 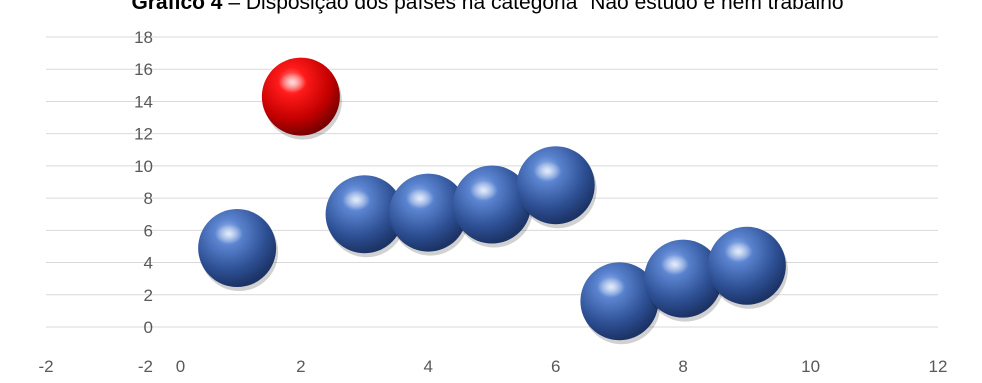 What do you see at coordinates (180, 366) in the screenshot?
I see `x-tick-label: 0` at bounding box center [180, 366].